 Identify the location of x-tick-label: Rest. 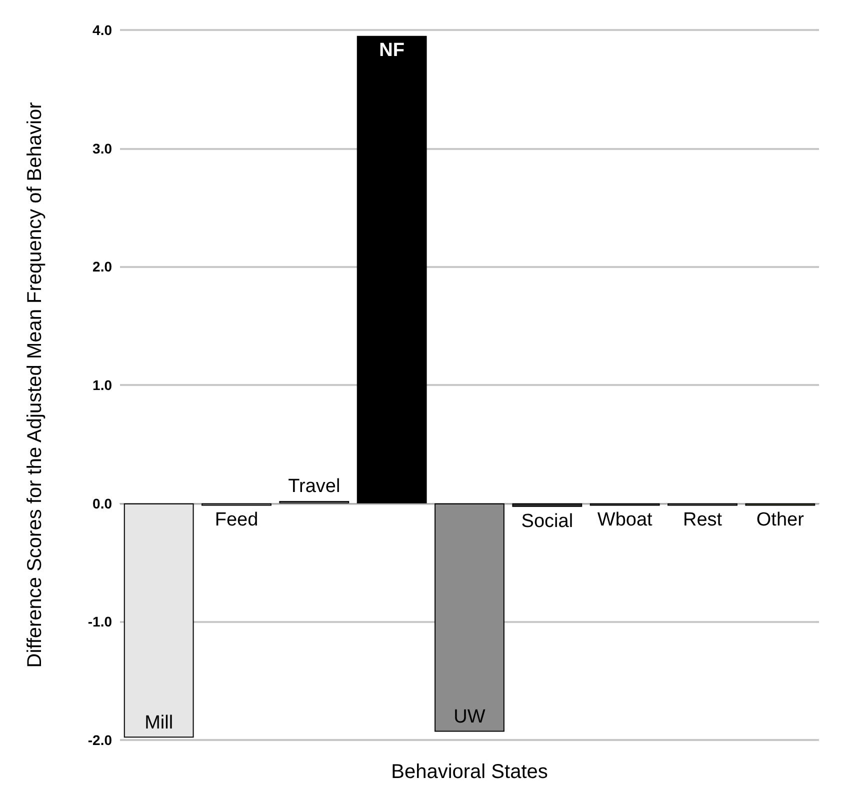
(702, 520).